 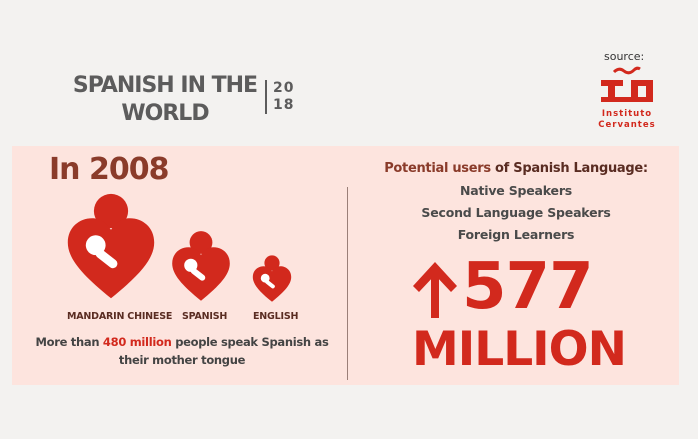 What do you see at coordinates (111, 246) in the screenshot?
I see `mandarin-heart-hug-icon` at bounding box center [111, 246].